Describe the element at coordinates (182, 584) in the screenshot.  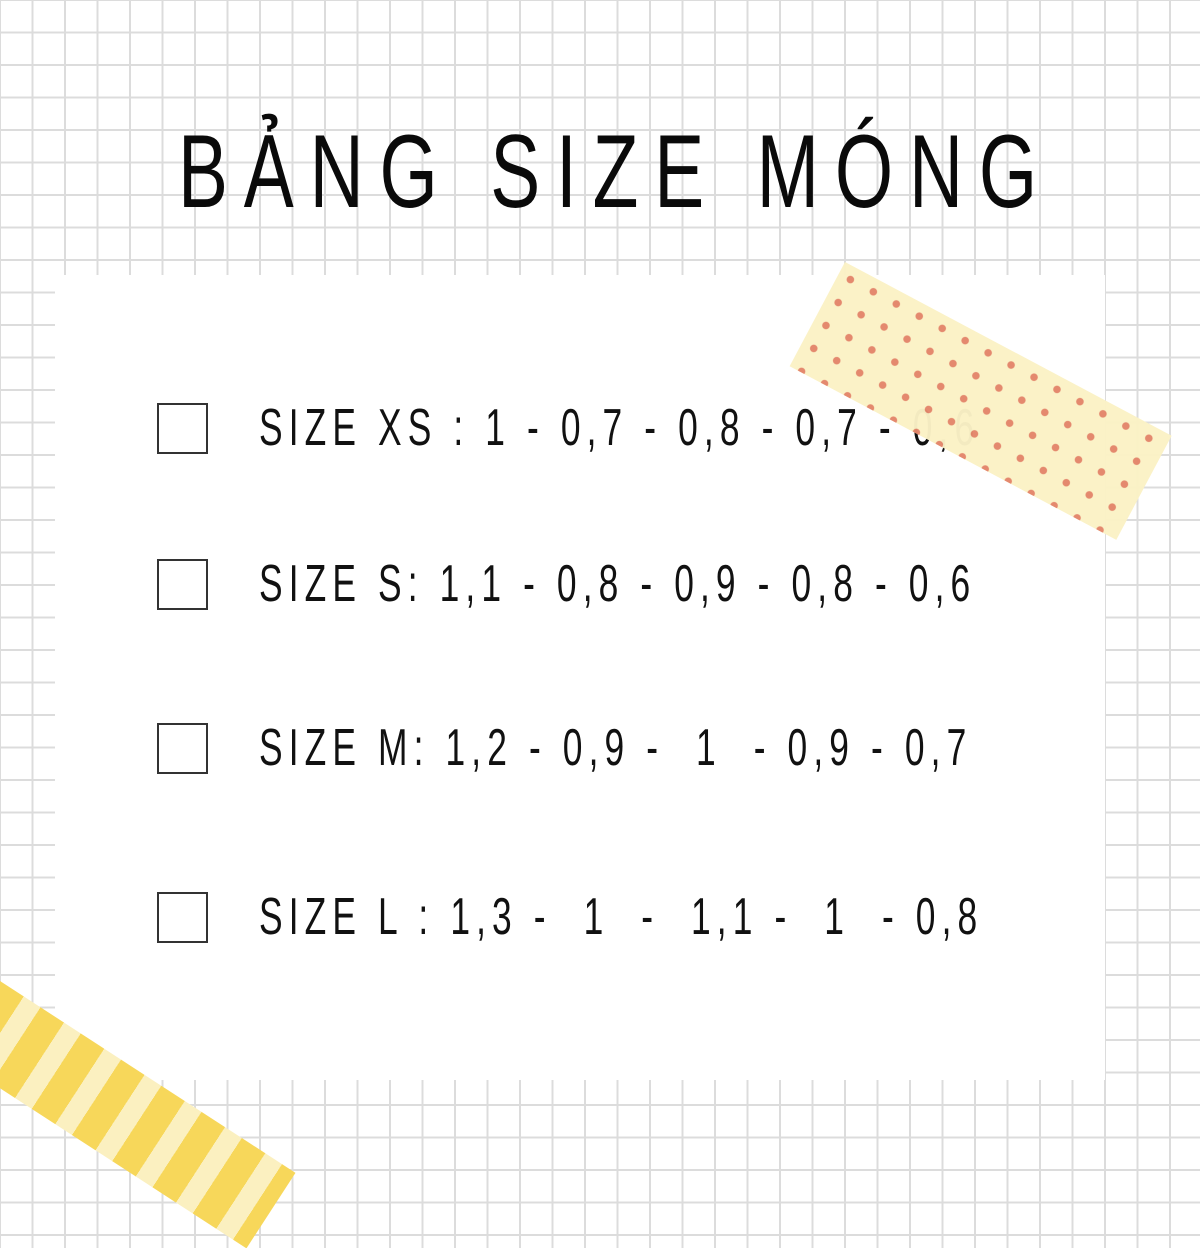
I see `checkbox-s` at that location.